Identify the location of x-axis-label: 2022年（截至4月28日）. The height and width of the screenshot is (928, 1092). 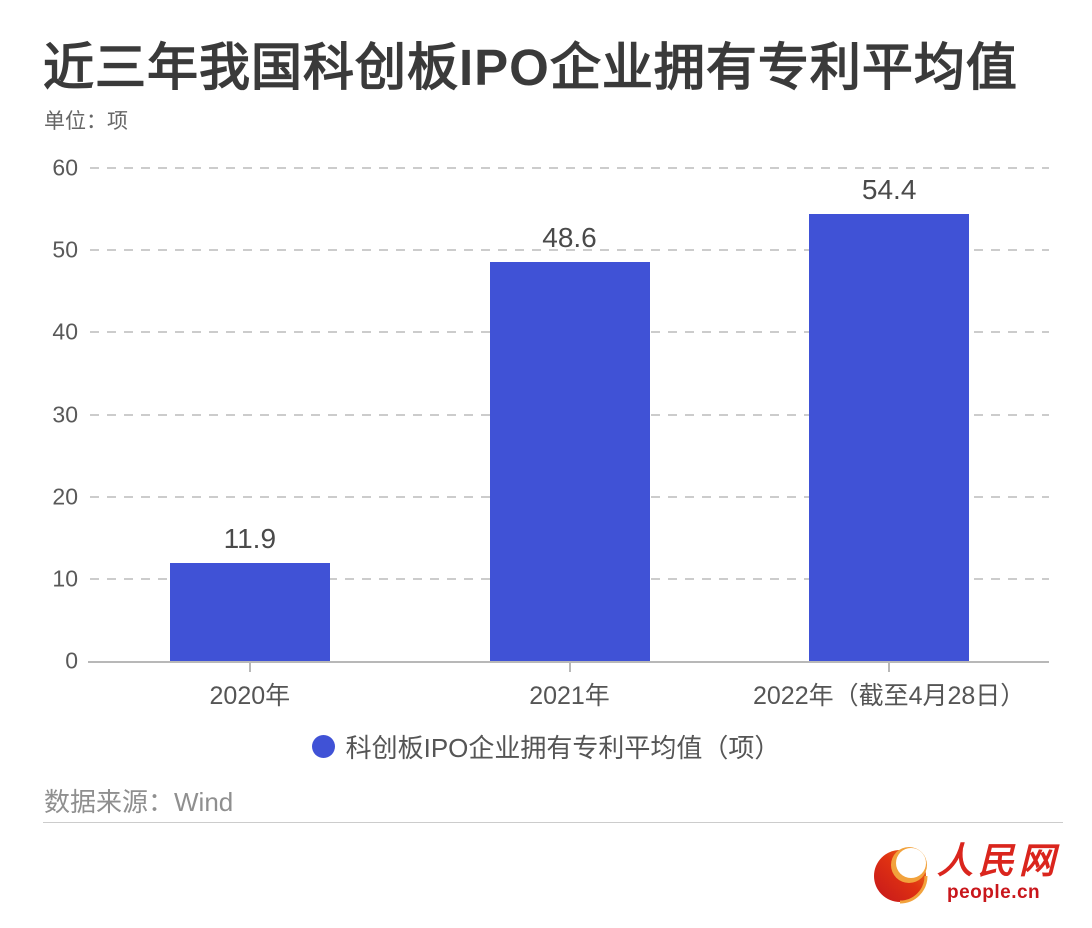
(889, 696).